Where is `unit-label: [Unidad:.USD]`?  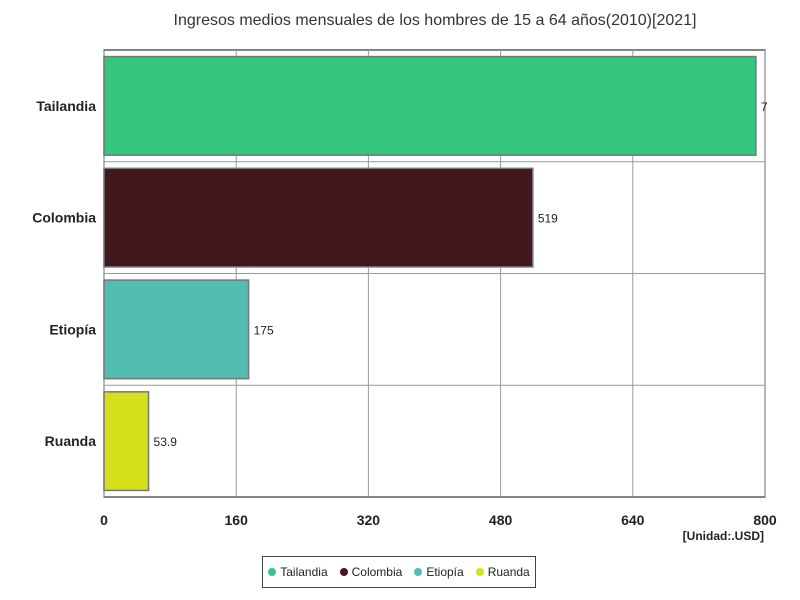 unit-label: [Unidad:.USD] is located at coordinates (723, 536).